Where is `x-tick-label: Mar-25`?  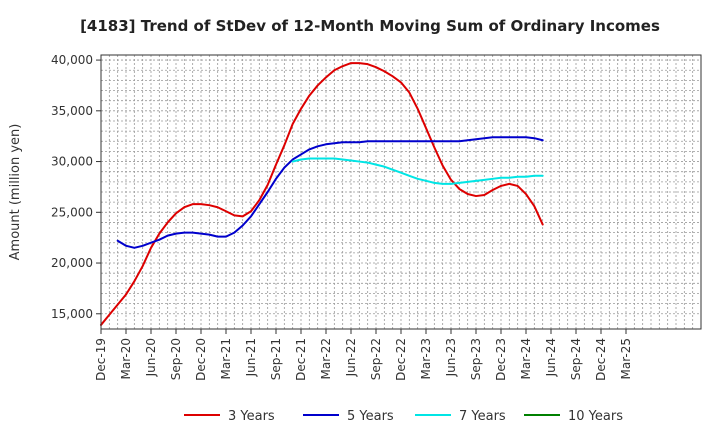
x-tick-label: Mar-25 is located at coordinates (626, 358).